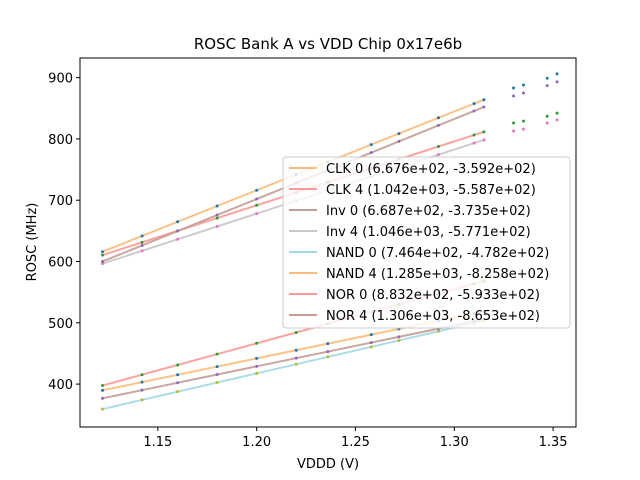 Image resolution: width=640 pixels, height=480 pixels. What do you see at coordinates (431, 169) in the screenshot?
I see `legend-label: CLK 0 (6.676e+02, -3.592e+02)` at bounding box center [431, 169].